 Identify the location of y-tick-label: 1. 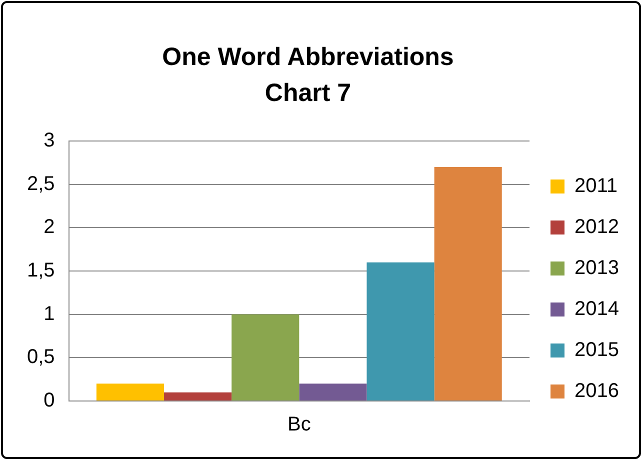
(49, 313).